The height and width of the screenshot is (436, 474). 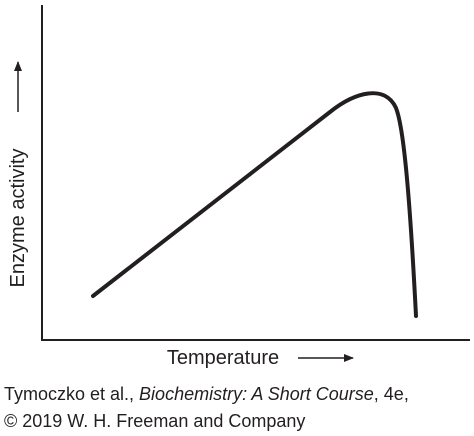 I want to click on y-axis-label: Enzyme activity, so click(x=18, y=218).